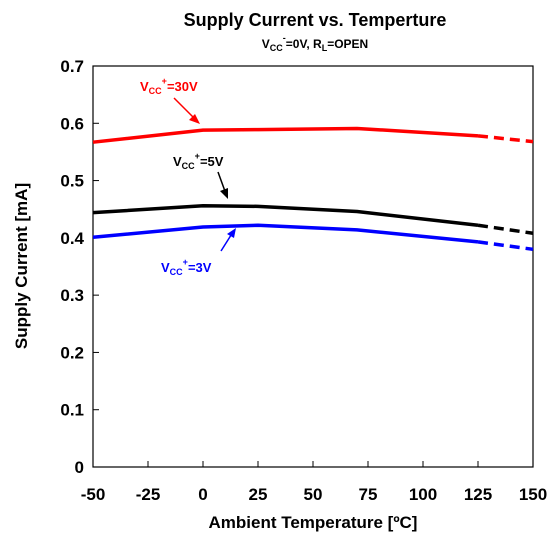  What do you see at coordinates (72, 181) in the screenshot?
I see `y-tick-label: 0.5` at bounding box center [72, 181].